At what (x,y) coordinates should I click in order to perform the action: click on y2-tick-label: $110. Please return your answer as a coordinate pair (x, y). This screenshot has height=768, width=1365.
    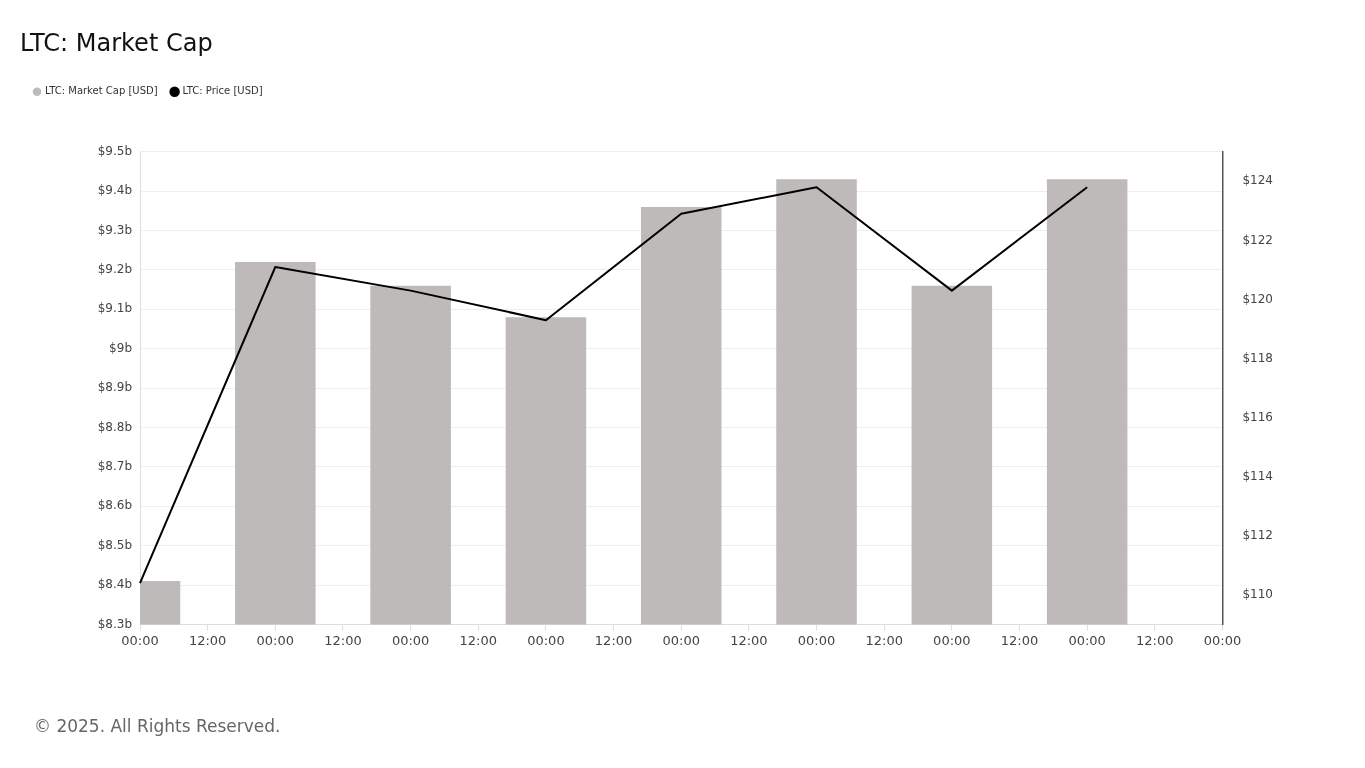
    Looking at the image, I should click on (1258, 593).